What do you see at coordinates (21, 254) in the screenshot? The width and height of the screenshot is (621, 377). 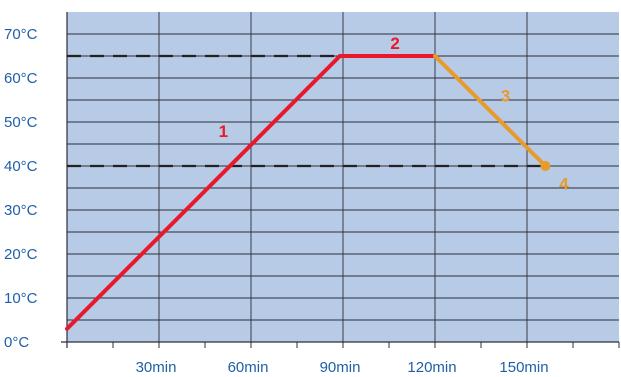 I see `y-tick-label: 20°C` at bounding box center [21, 254].